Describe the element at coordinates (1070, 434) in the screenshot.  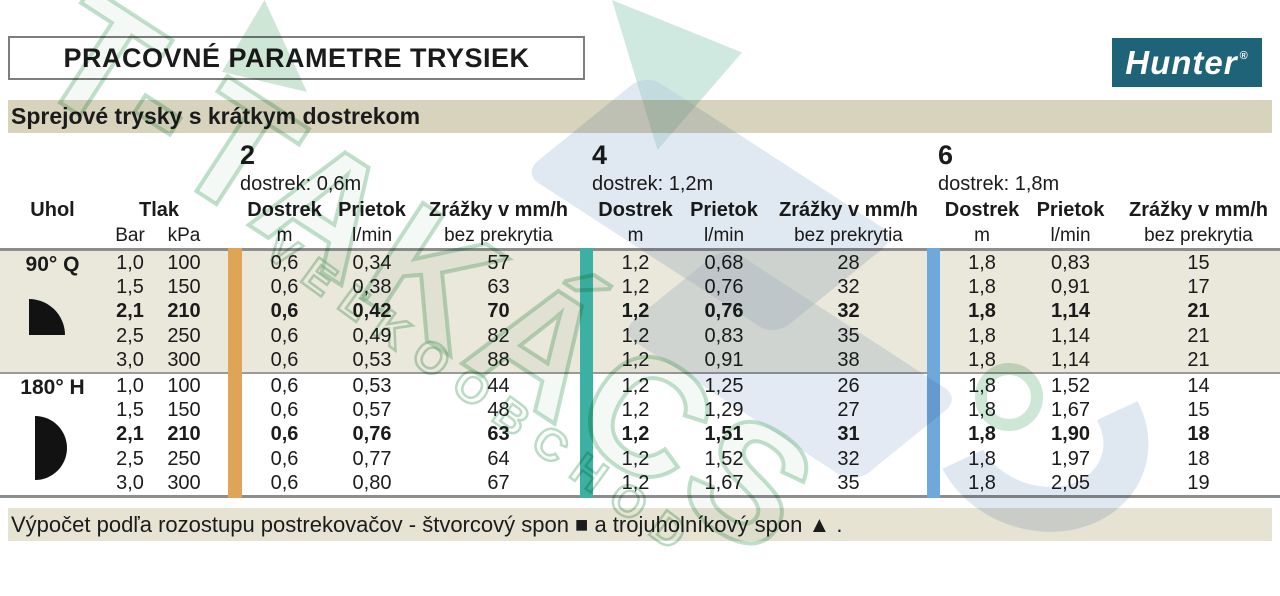
I see `table-cell: 1,90` at that location.